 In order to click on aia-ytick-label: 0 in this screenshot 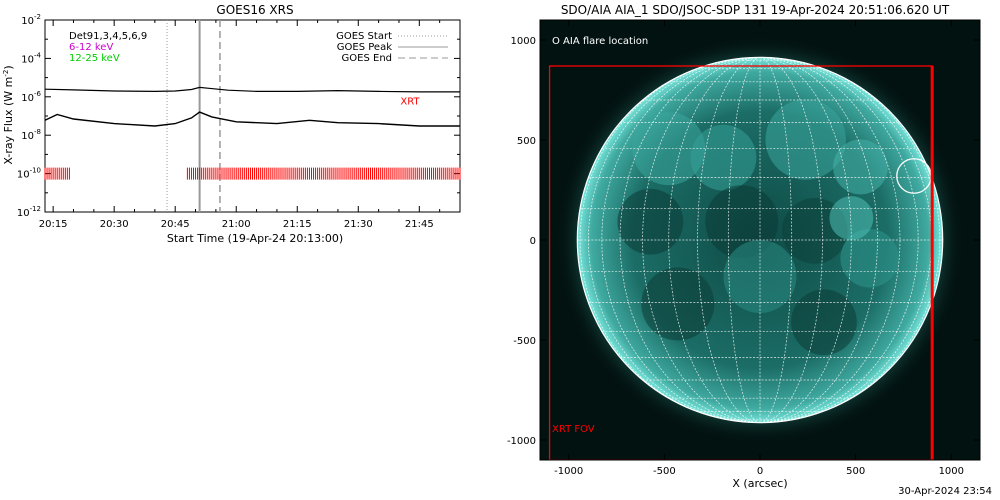, I will do `click(533, 241)`.